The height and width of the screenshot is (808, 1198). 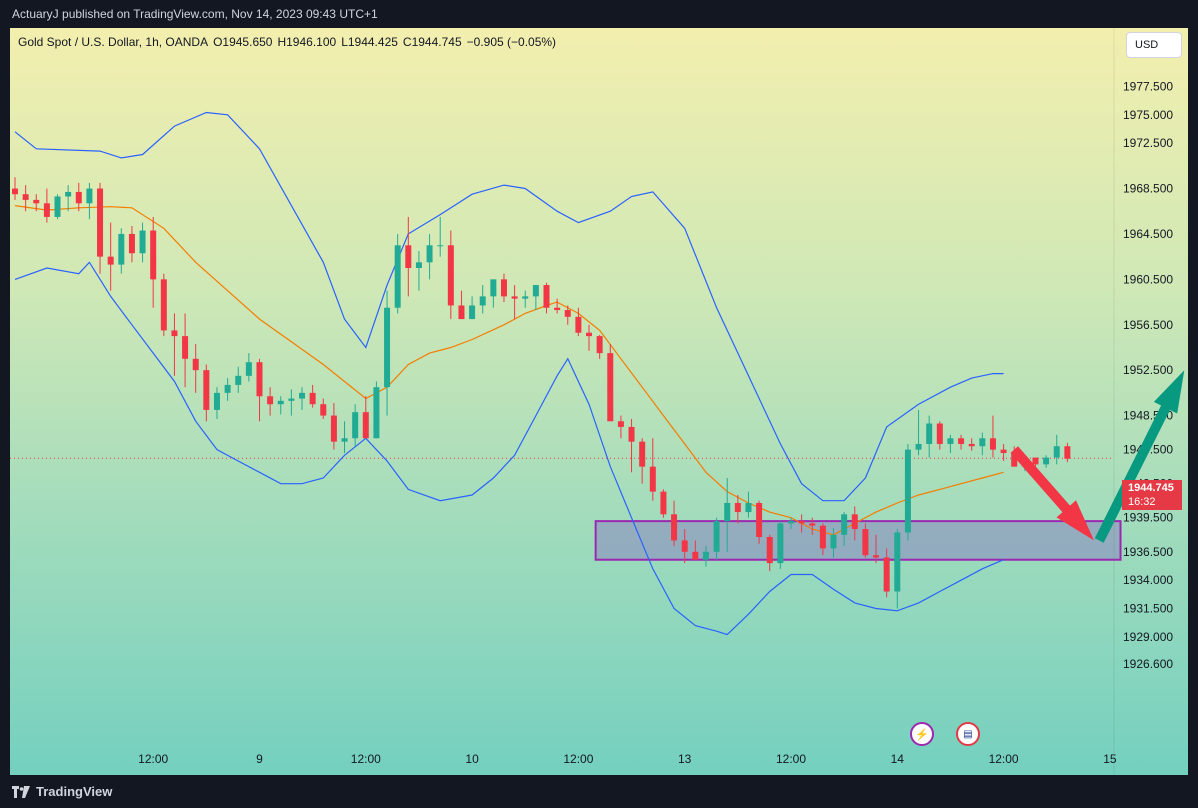 What do you see at coordinates (1148, 552) in the screenshot?
I see `y-tick-label: 1936.500` at bounding box center [1148, 552].